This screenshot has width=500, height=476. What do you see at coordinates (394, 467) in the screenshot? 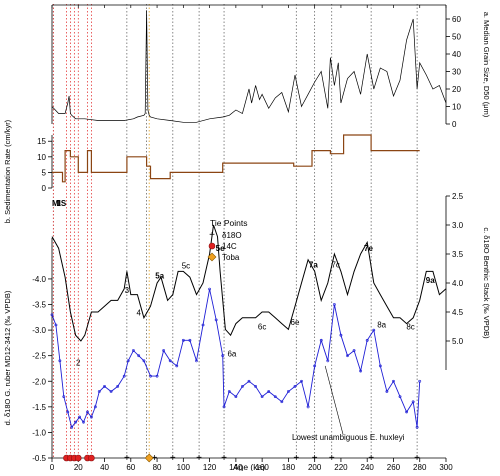
I see `x-tick-label: 260` at bounding box center [394, 467].